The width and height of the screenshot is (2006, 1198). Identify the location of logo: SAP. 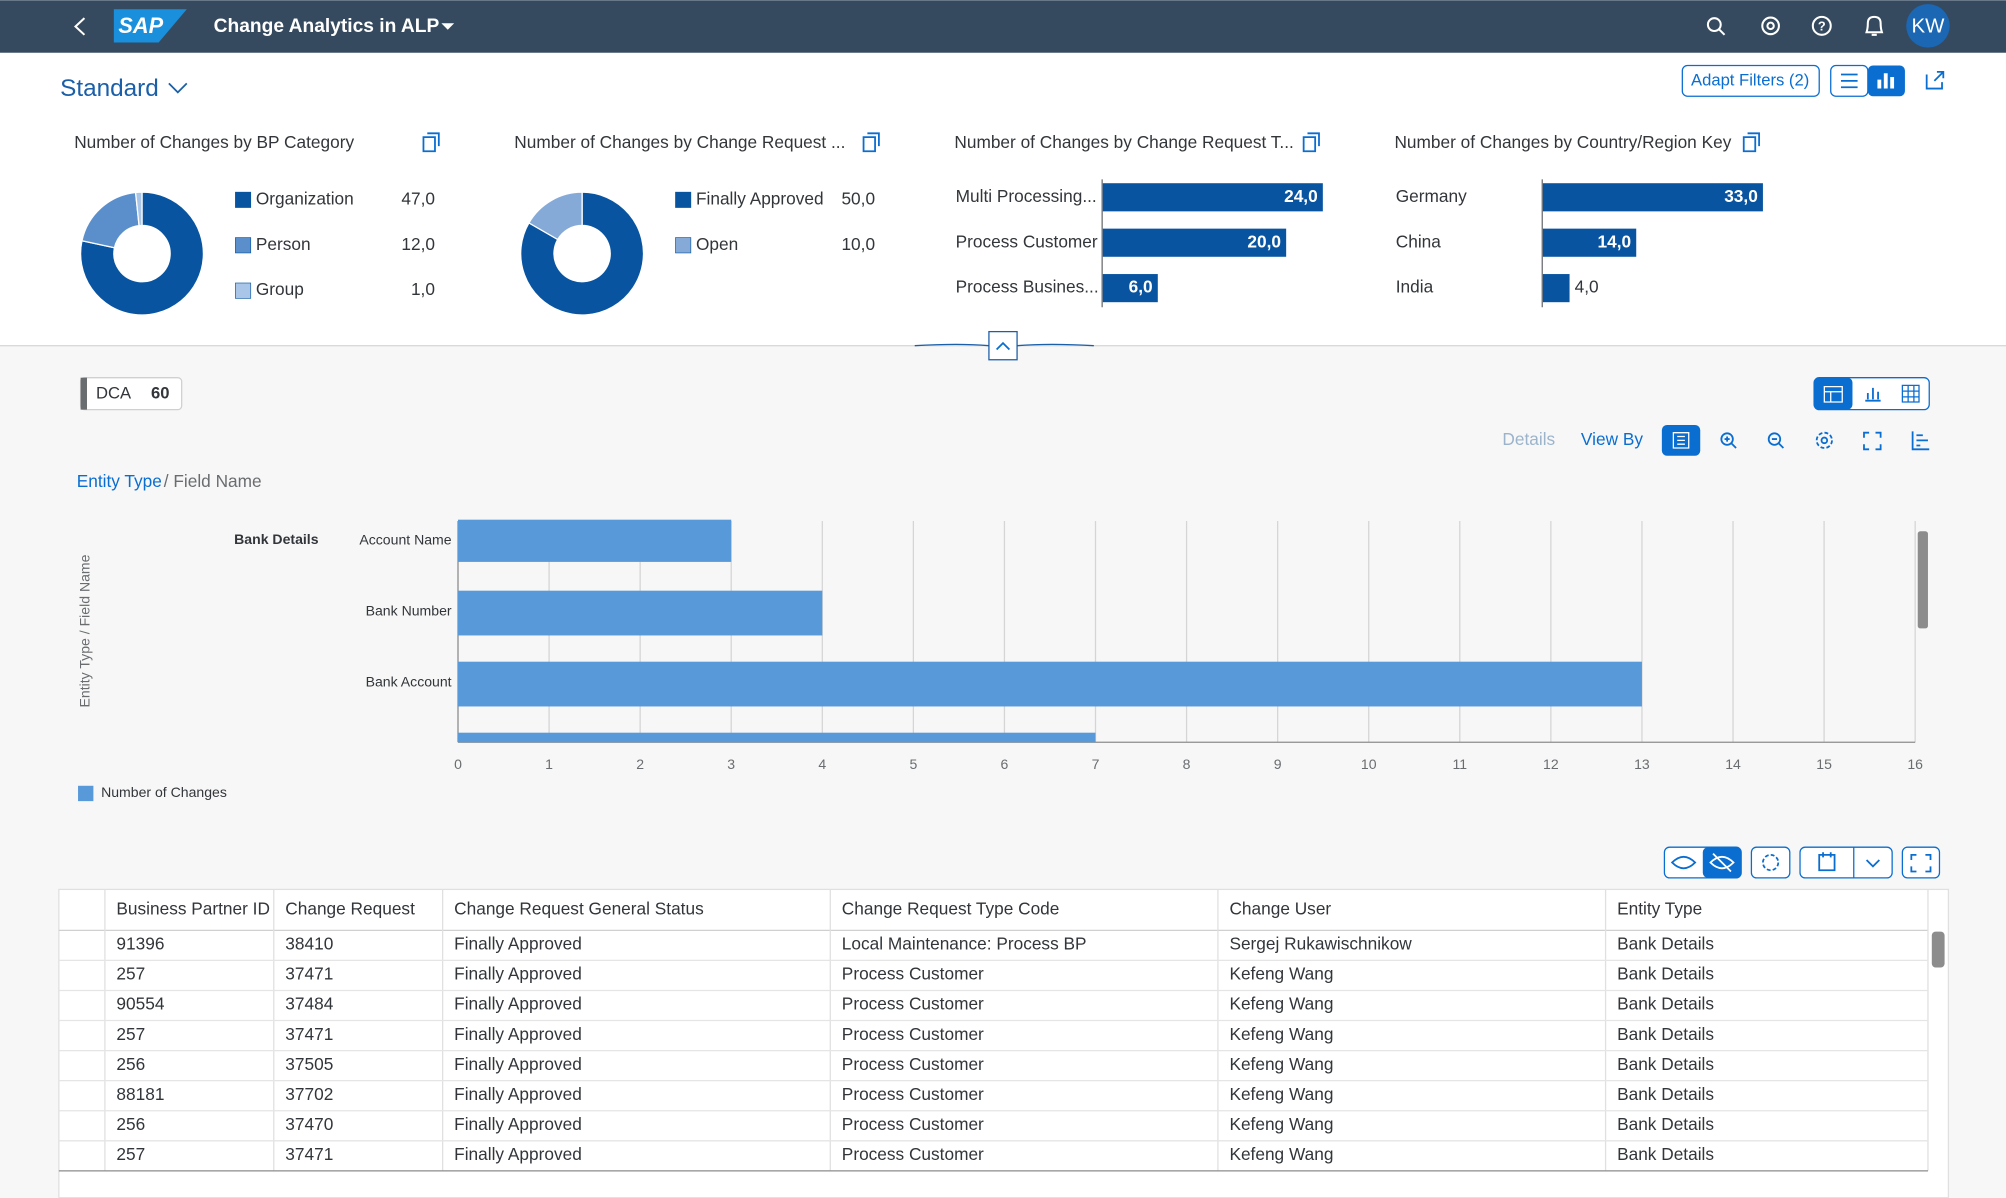
(140, 25).